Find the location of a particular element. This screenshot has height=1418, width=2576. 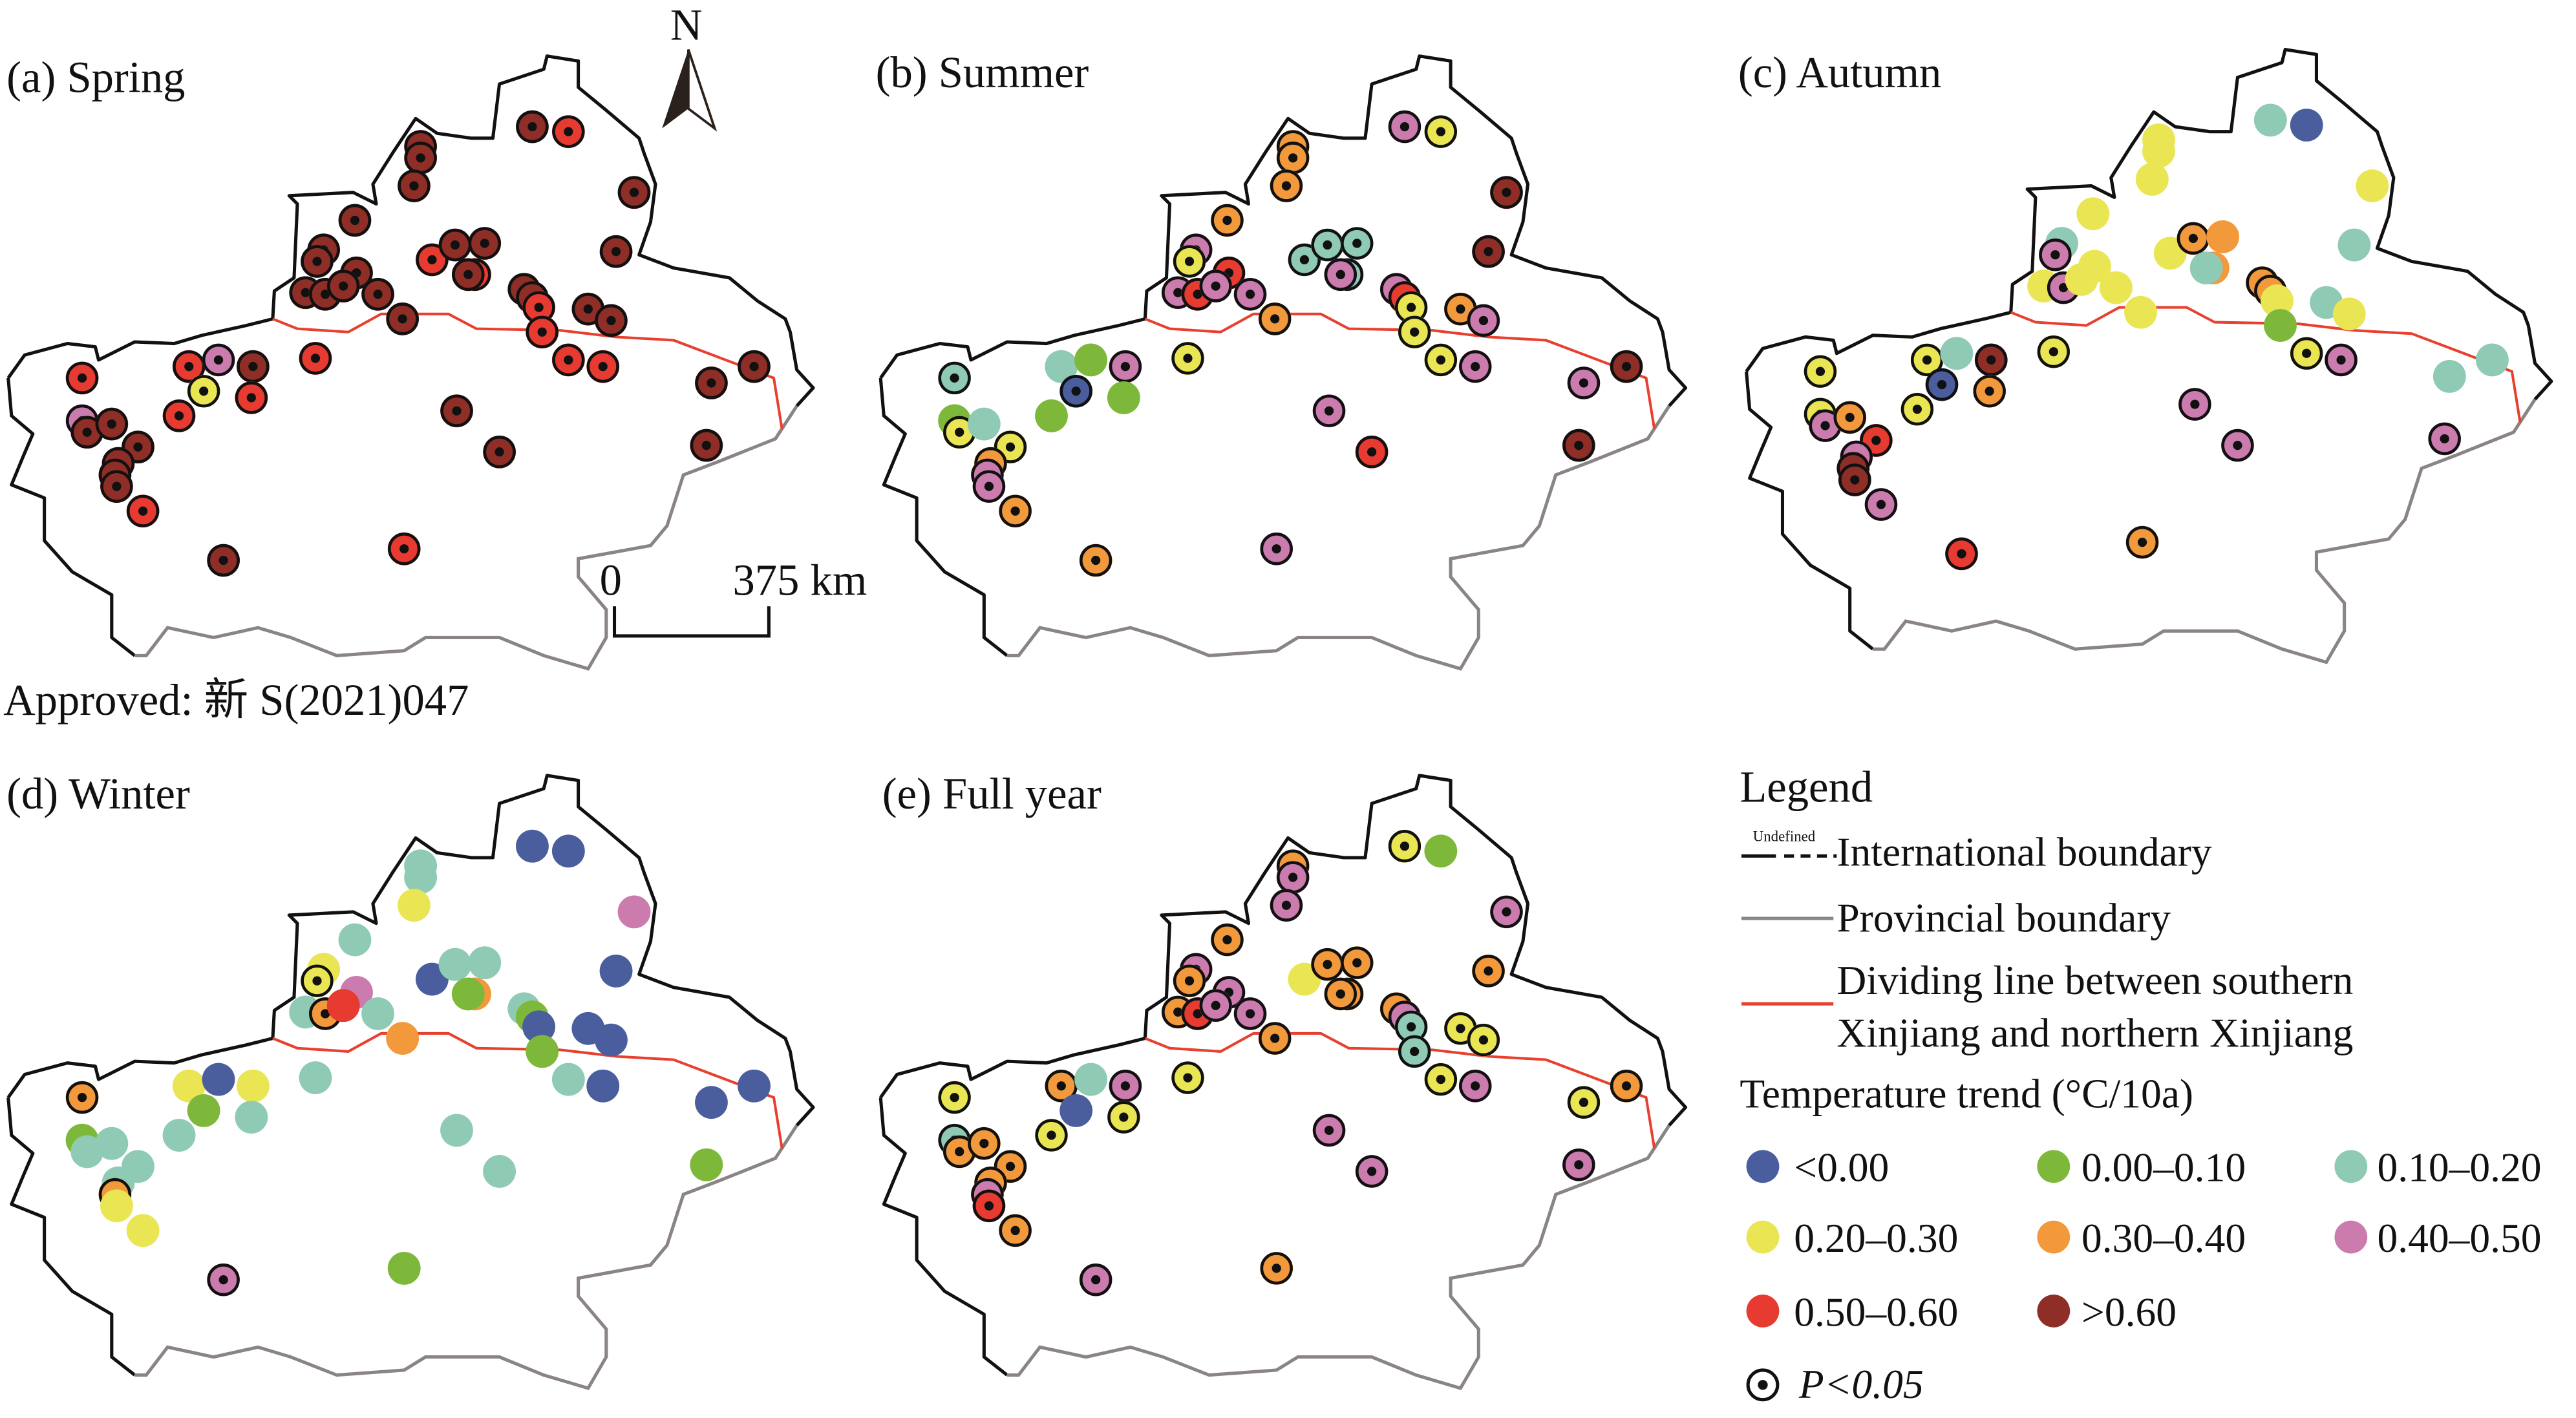

legend-class-label: 0.00–0.10 is located at coordinates (2163, 1167).